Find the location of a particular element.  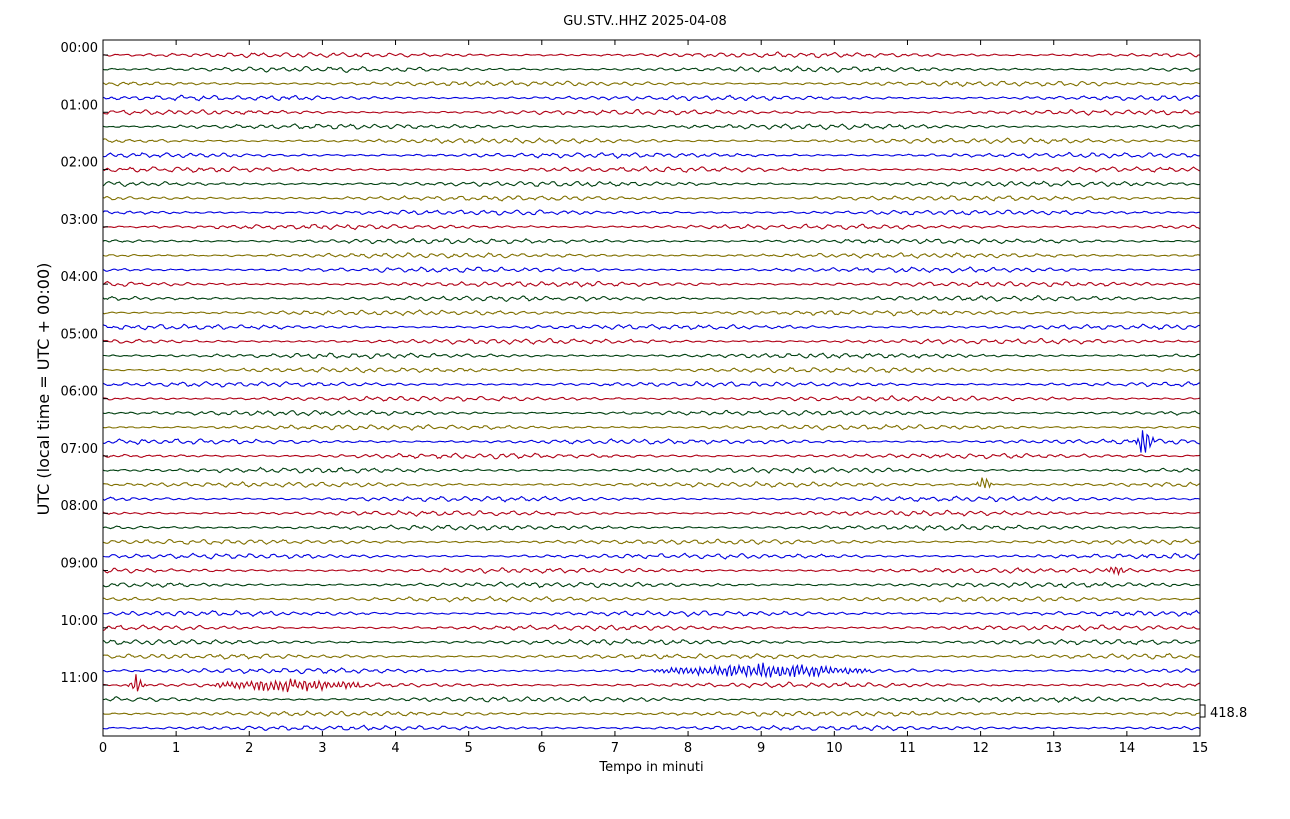

hour-label: 03:00 is located at coordinates (79, 220).